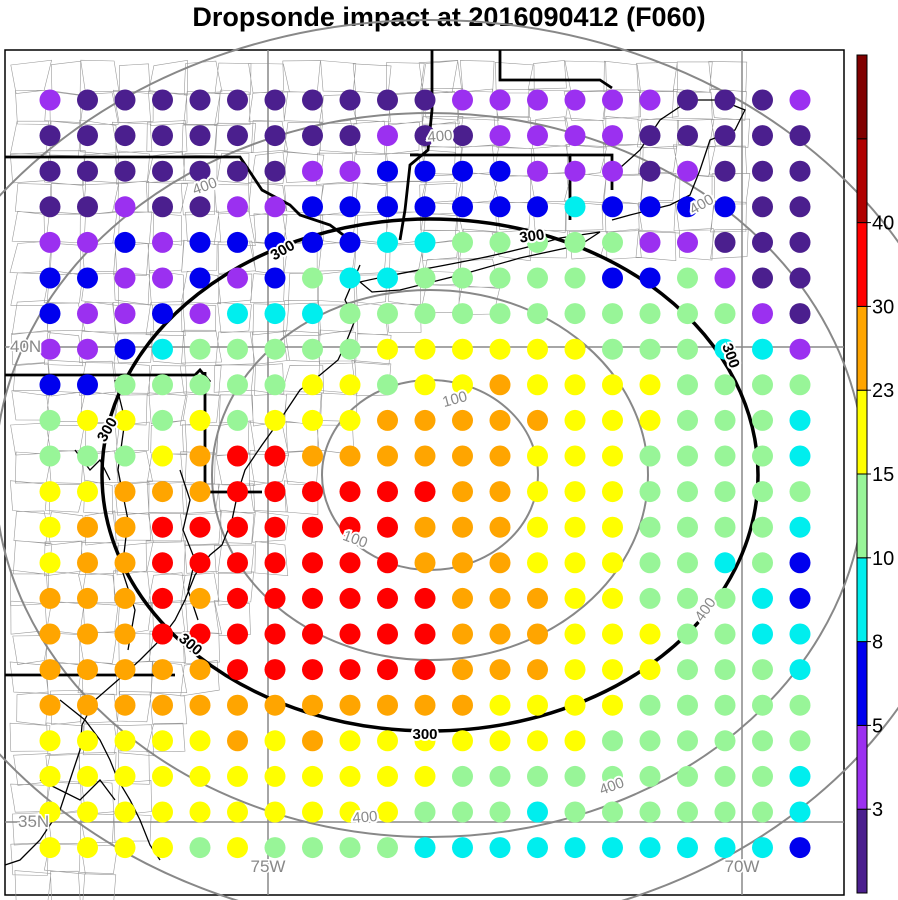  I want to click on colorbar-label: 8, so click(877, 643).